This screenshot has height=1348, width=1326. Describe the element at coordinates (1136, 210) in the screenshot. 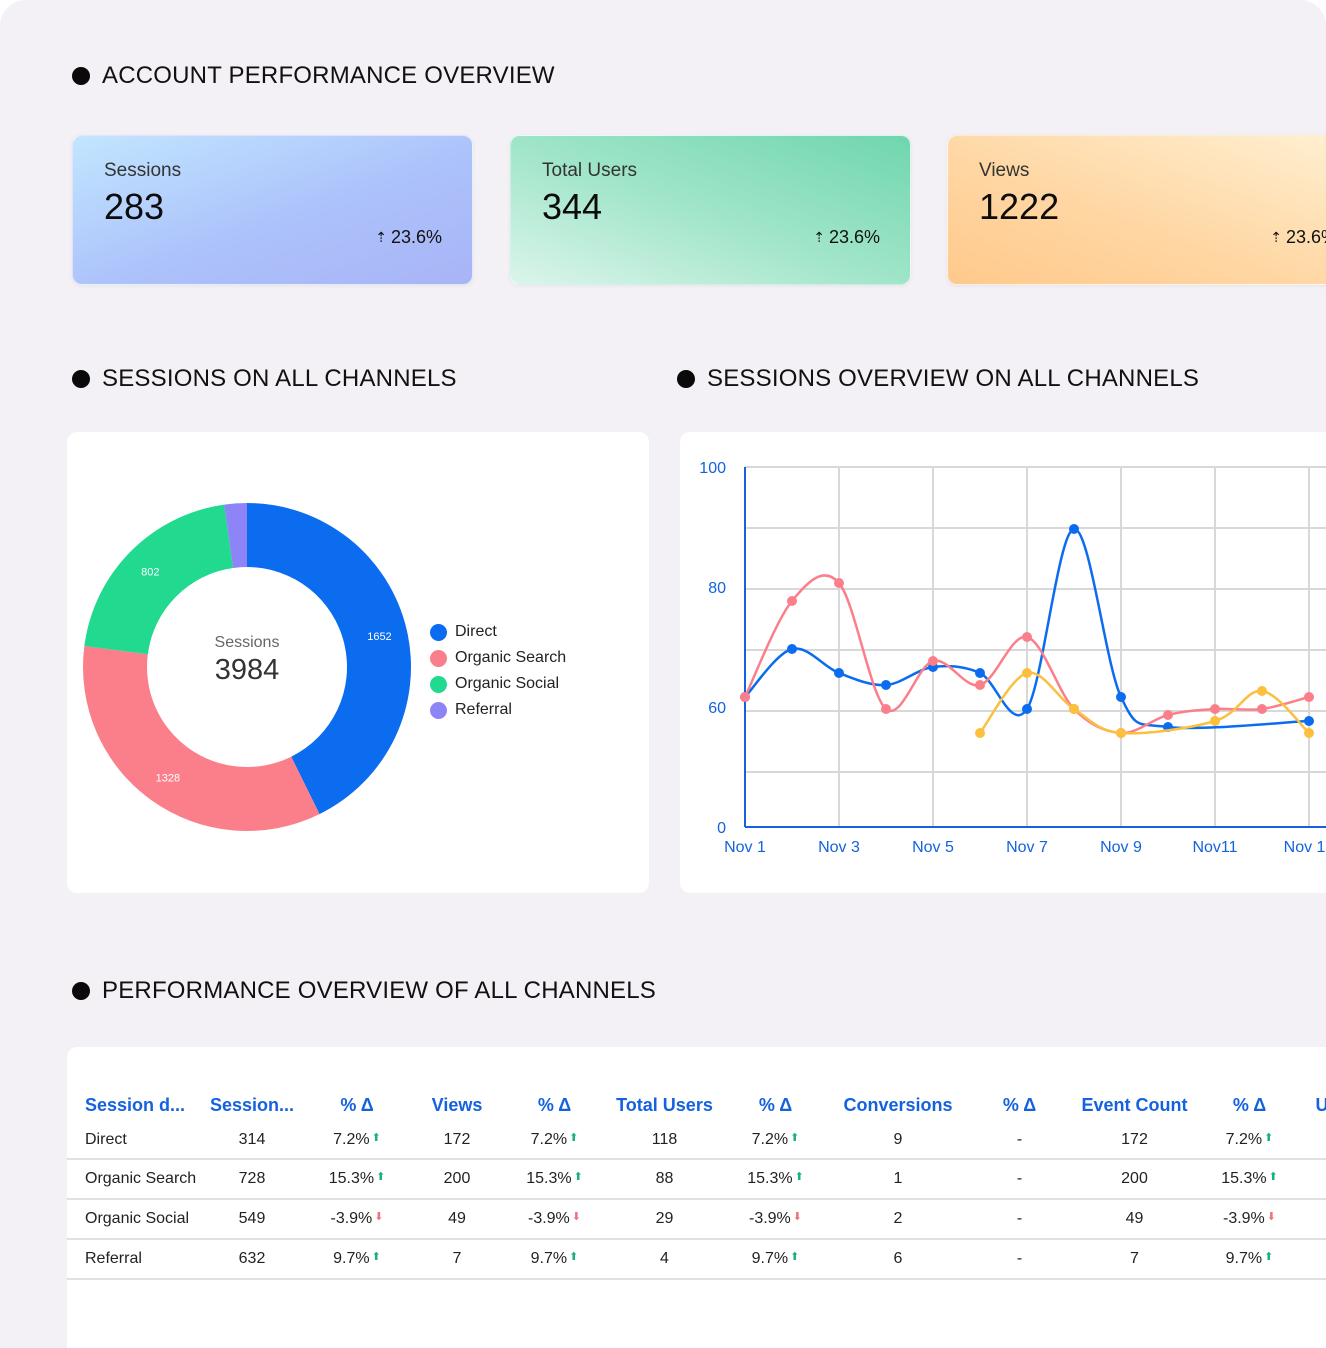

I see `kpi-card-views: Views 1222 ⇡ 23.6%` at that location.